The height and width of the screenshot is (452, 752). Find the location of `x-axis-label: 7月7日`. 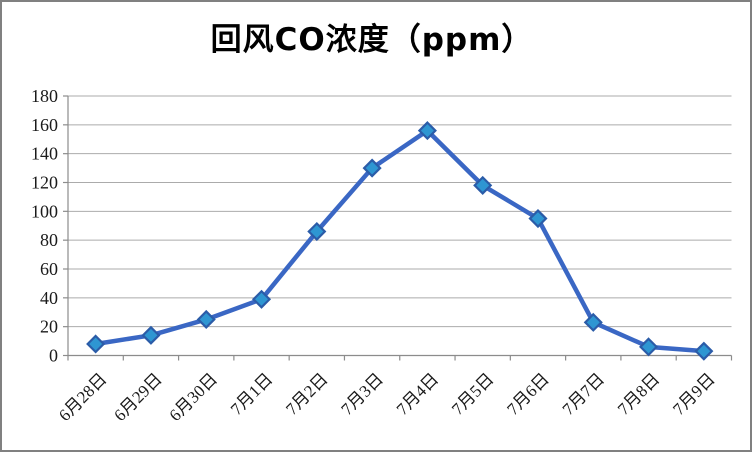

x-axis-label: 7月7日 is located at coordinates (583, 393).